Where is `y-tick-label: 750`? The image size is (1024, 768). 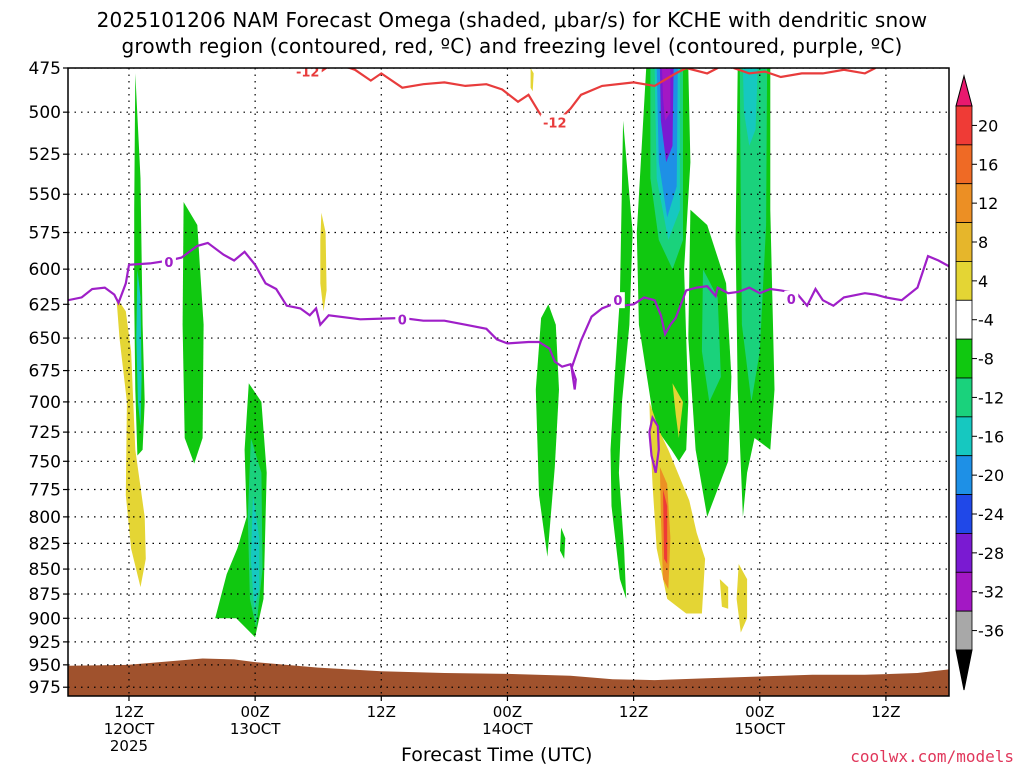
y-tick-label: 750 is located at coordinates (45, 462).